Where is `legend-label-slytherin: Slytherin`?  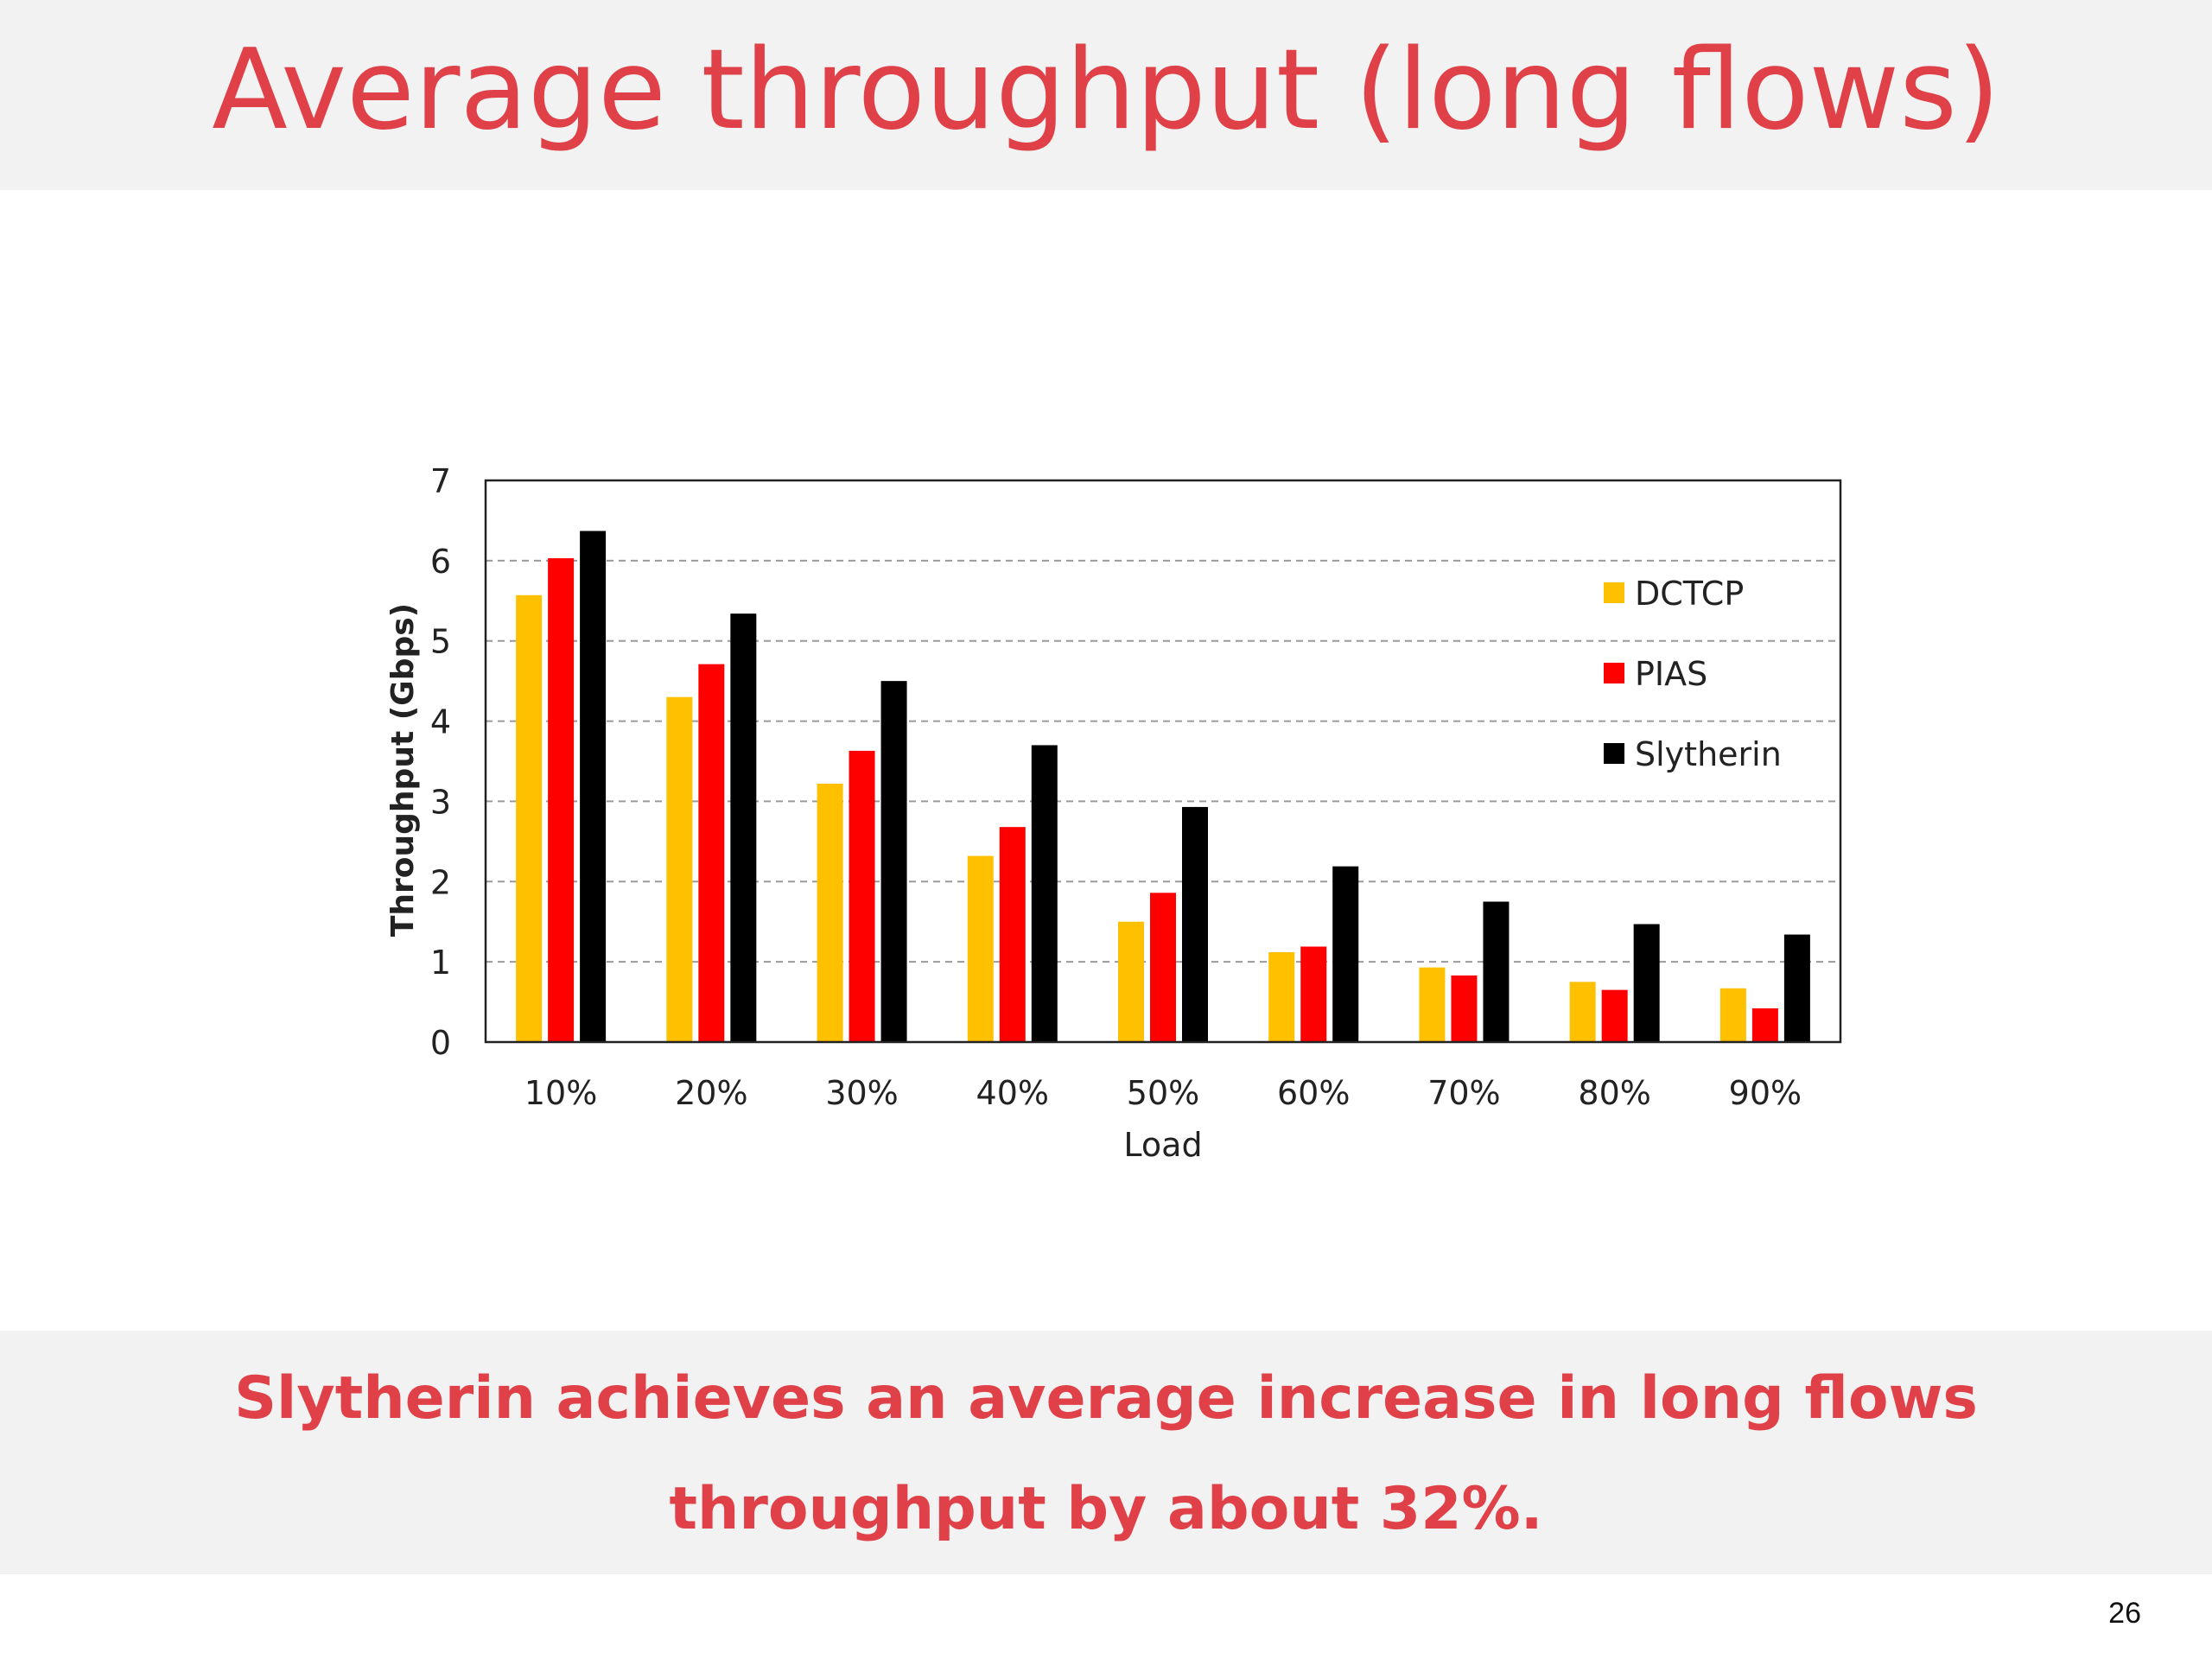 legend-label-slytherin: Slytherin is located at coordinates (1708, 754).